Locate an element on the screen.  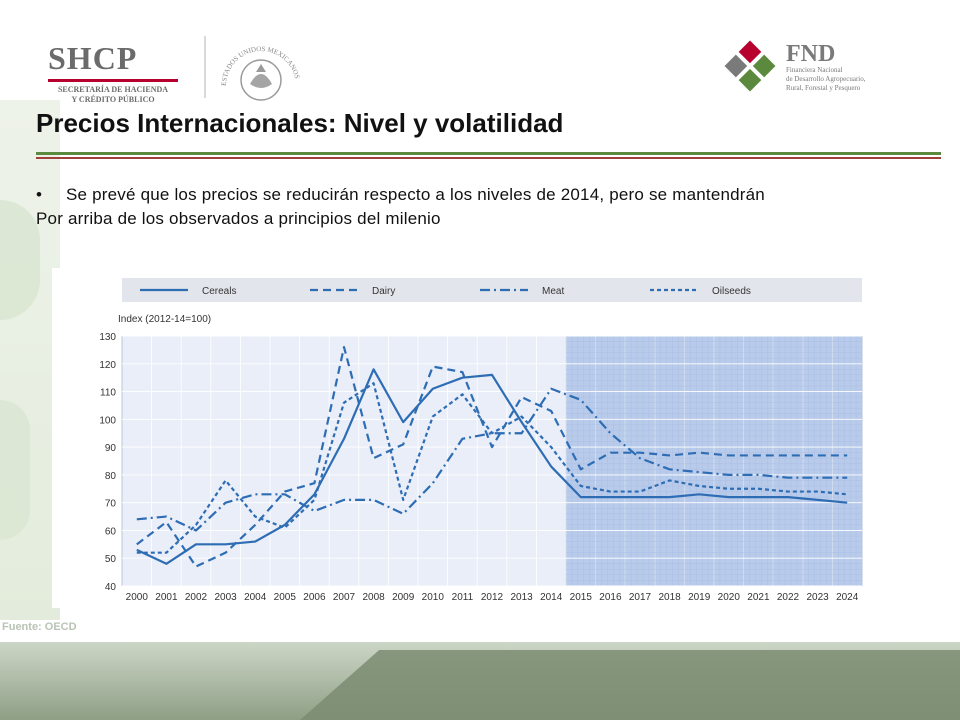
y-tick-label: 120 is located at coordinates (107, 365).